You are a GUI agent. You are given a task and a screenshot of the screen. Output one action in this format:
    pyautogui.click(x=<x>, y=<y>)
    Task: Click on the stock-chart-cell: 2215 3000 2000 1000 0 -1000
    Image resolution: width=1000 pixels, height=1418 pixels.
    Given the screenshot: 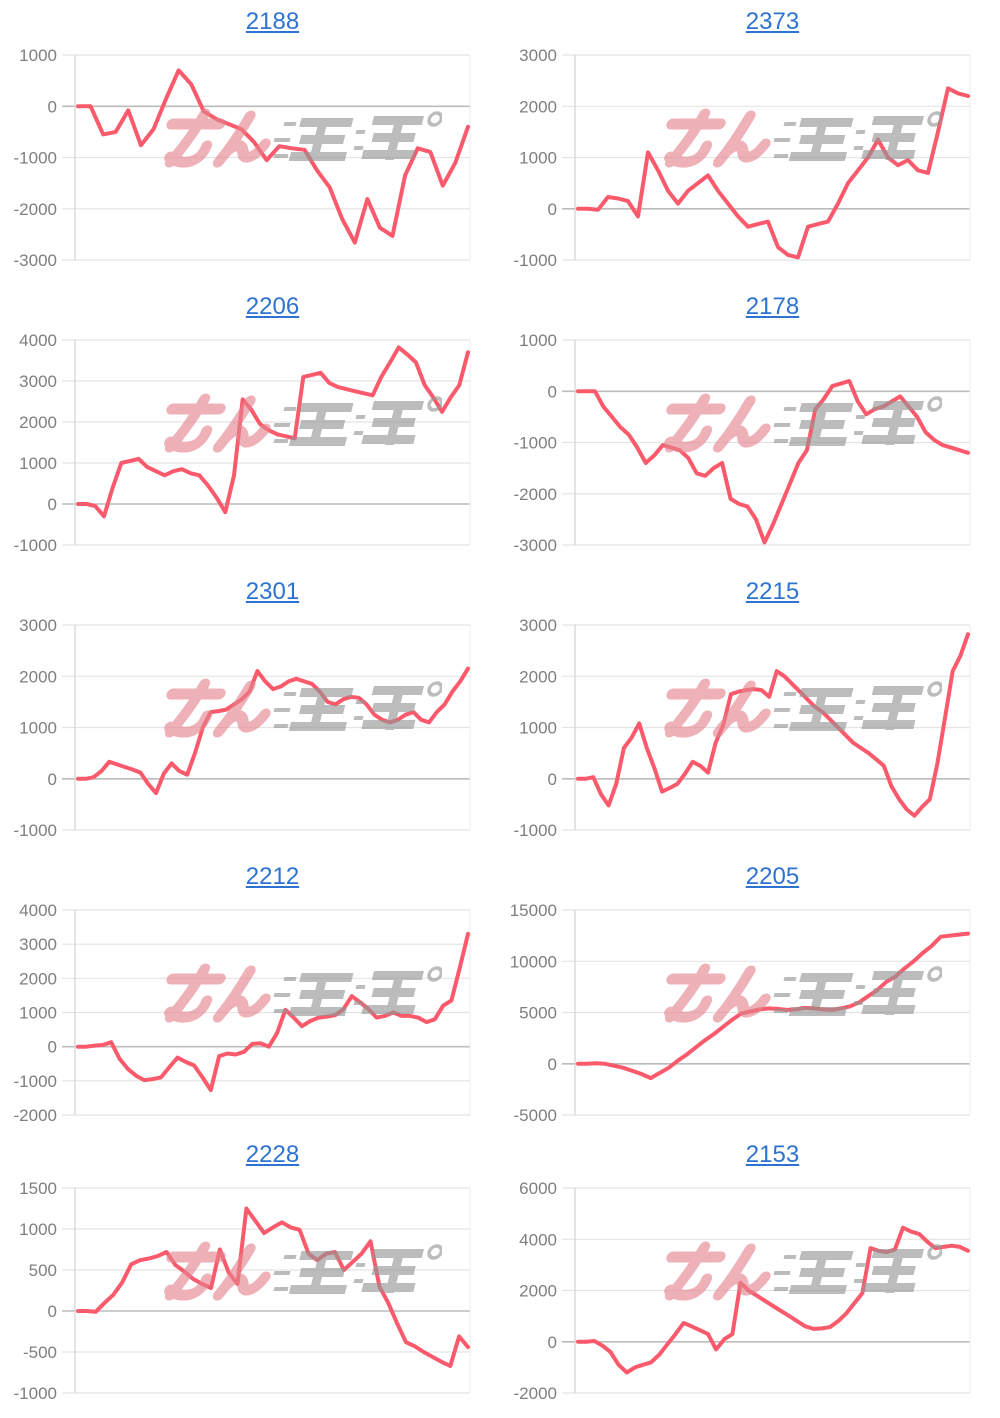 What is the action you would take?
    pyautogui.click(x=750, y=712)
    